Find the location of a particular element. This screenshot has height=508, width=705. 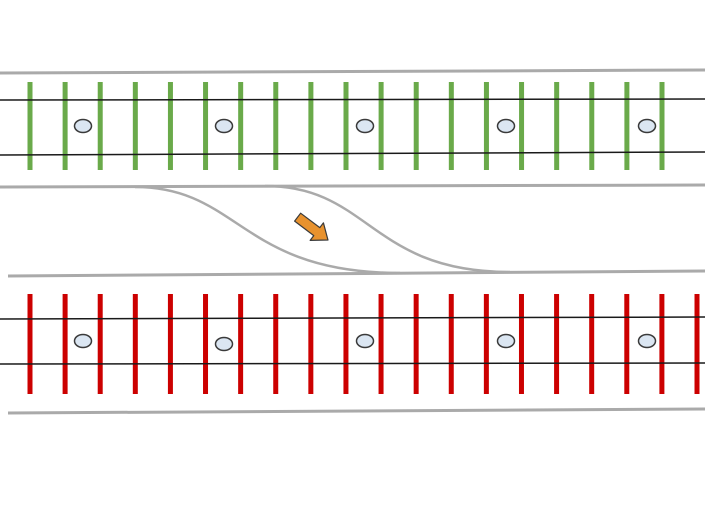

lower-track-rail-bottom is located at coordinates (352, 363).